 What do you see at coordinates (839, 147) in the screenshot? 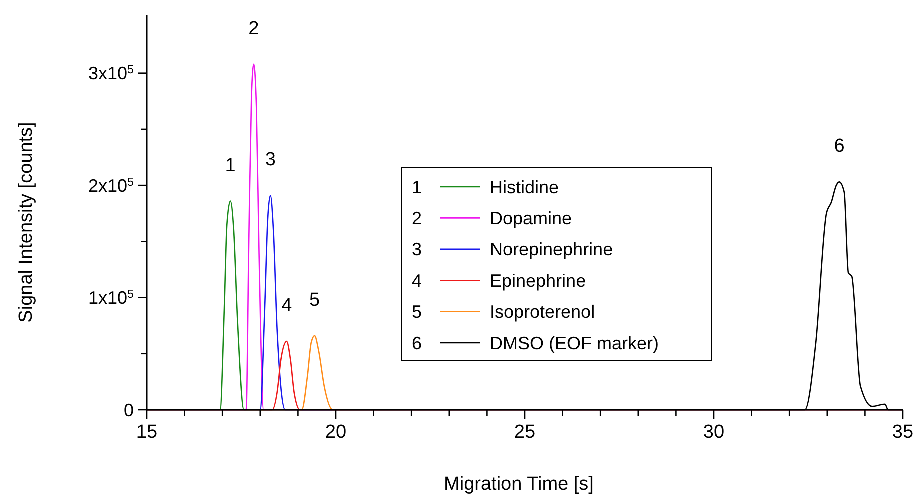
I see `annotation: 6` at bounding box center [839, 147].